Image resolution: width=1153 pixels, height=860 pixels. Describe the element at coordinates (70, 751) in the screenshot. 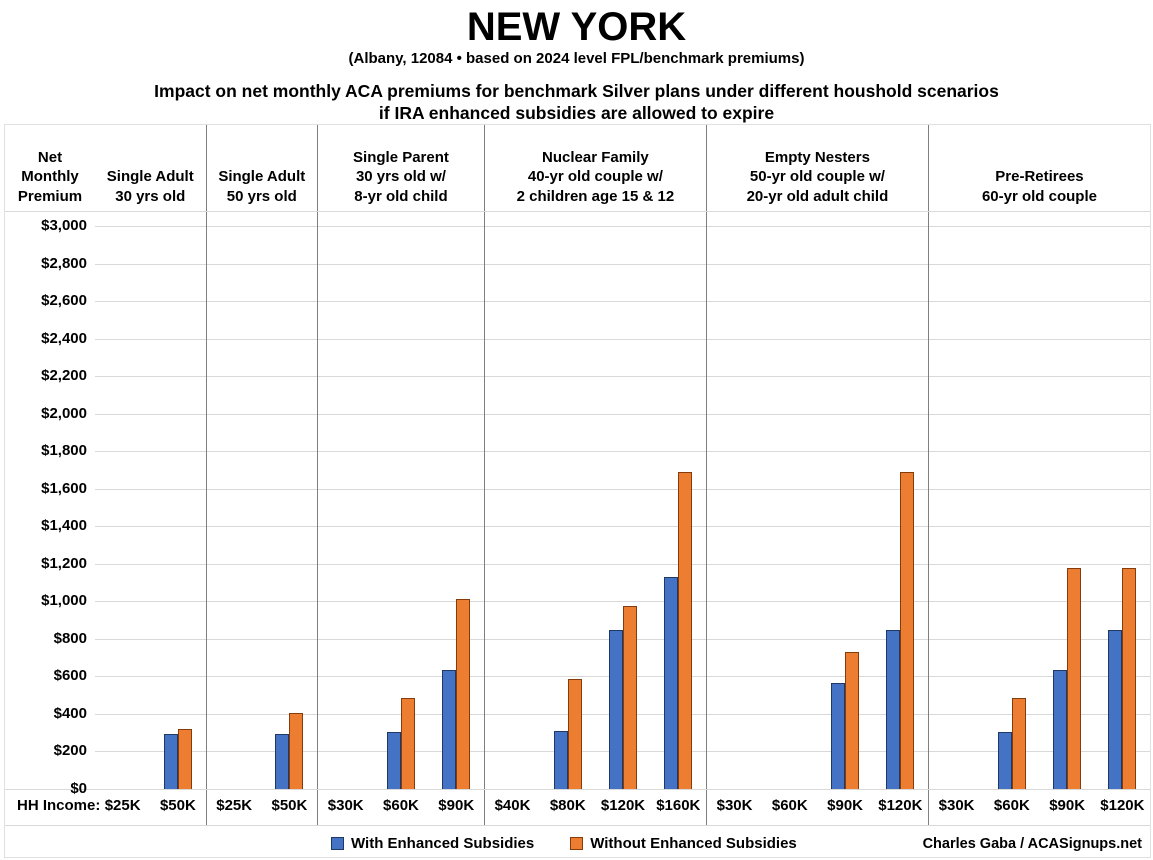

I see `y-tick-label: $200` at that location.